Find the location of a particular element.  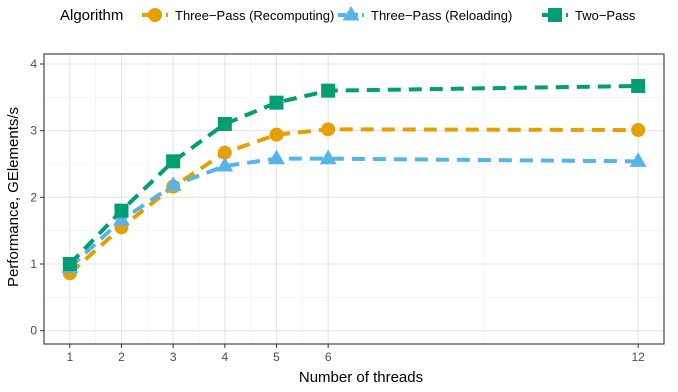

x-tick-label: 6 is located at coordinates (328, 357).